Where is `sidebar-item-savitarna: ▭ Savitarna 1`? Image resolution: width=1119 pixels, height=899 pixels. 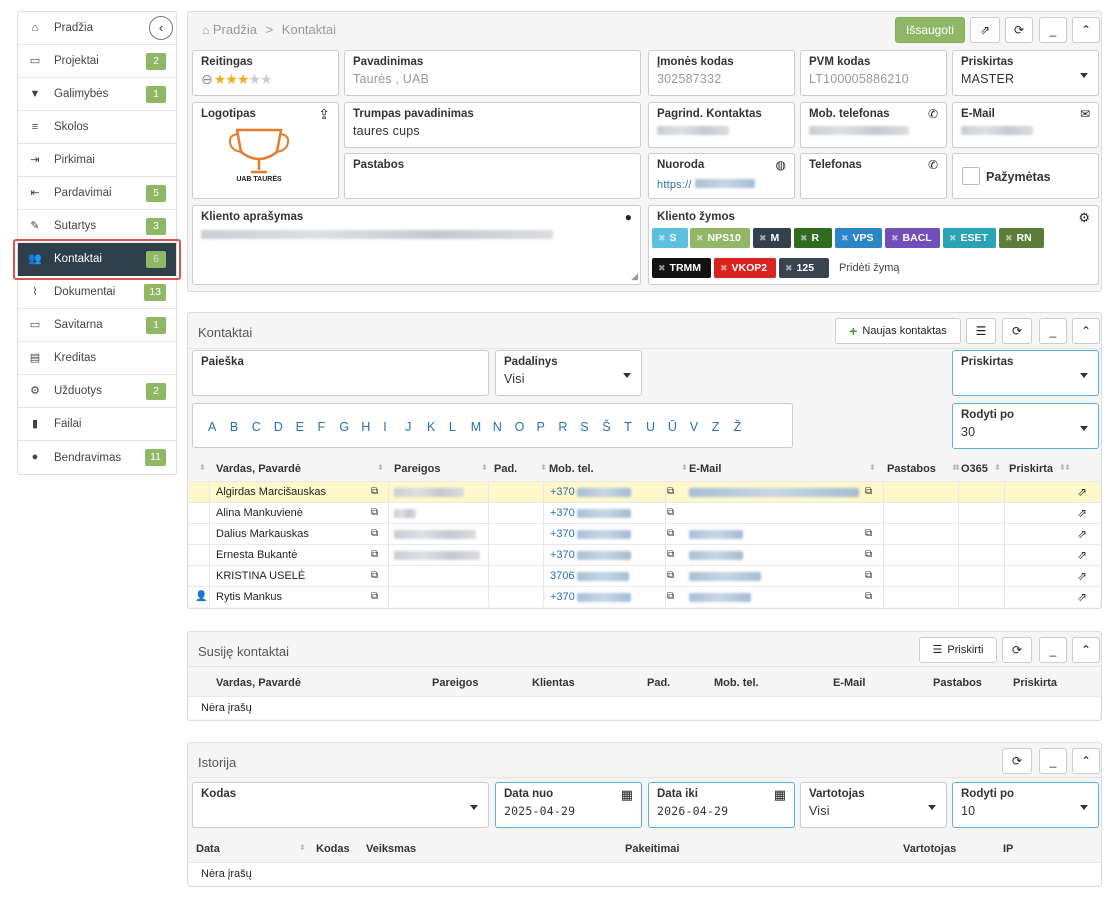 sidebar-item-savitarna: ▭ Savitarna 1 is located at coordinates (97, 325).